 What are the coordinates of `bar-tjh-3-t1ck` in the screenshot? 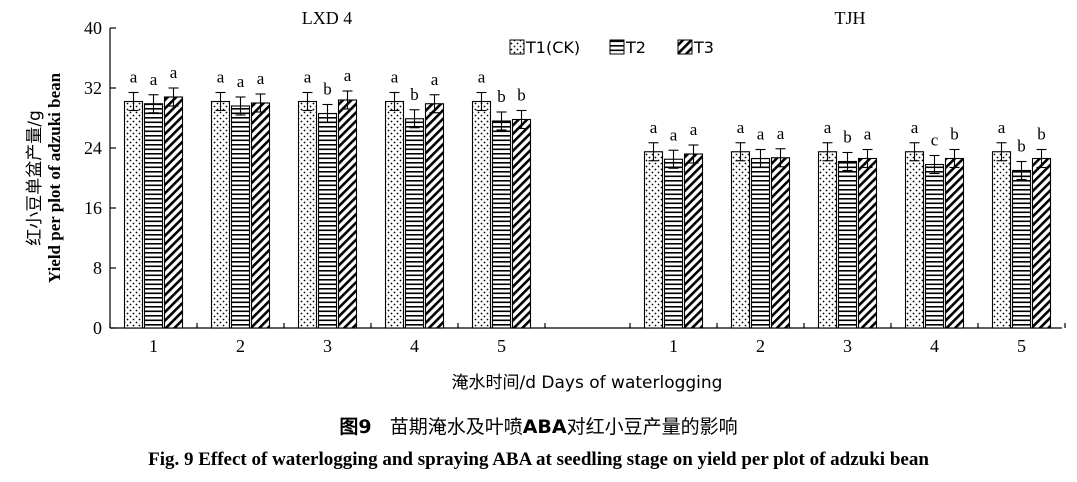 It's located at (827, 240).